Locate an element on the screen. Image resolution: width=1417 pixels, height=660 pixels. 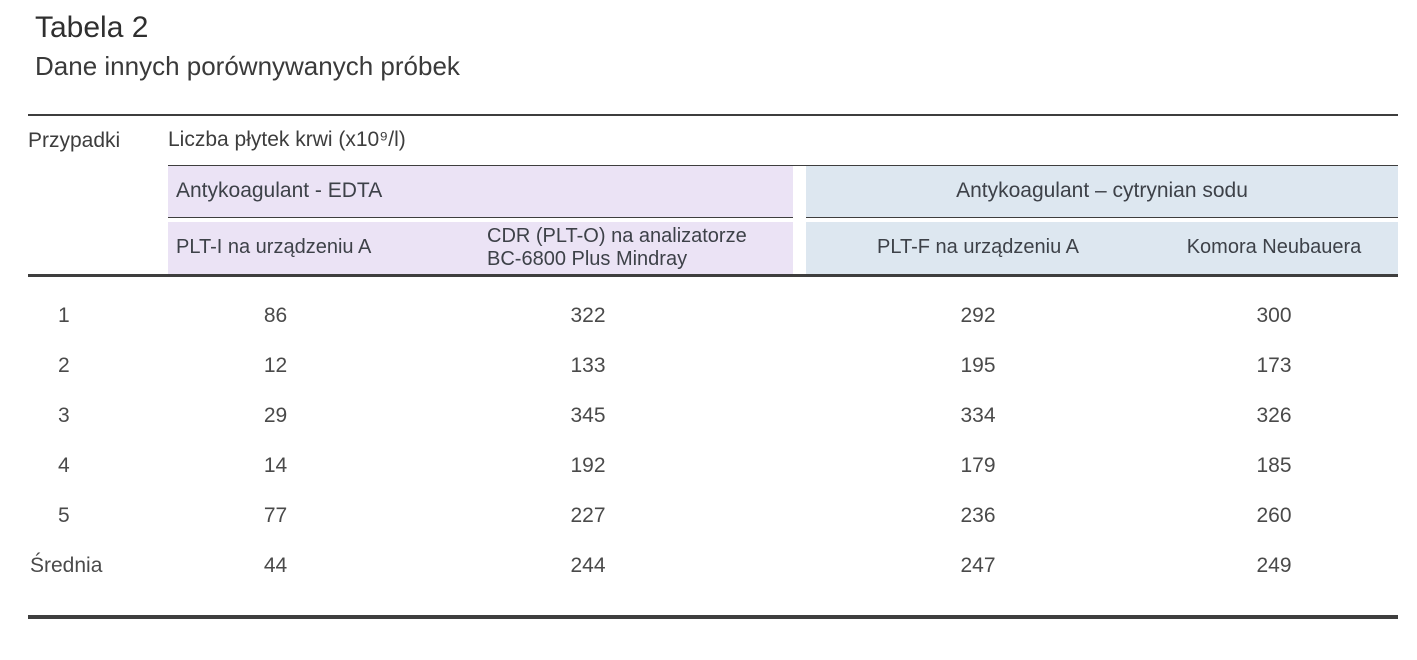
case-cell: 2 is located at coordinates (64, 365).